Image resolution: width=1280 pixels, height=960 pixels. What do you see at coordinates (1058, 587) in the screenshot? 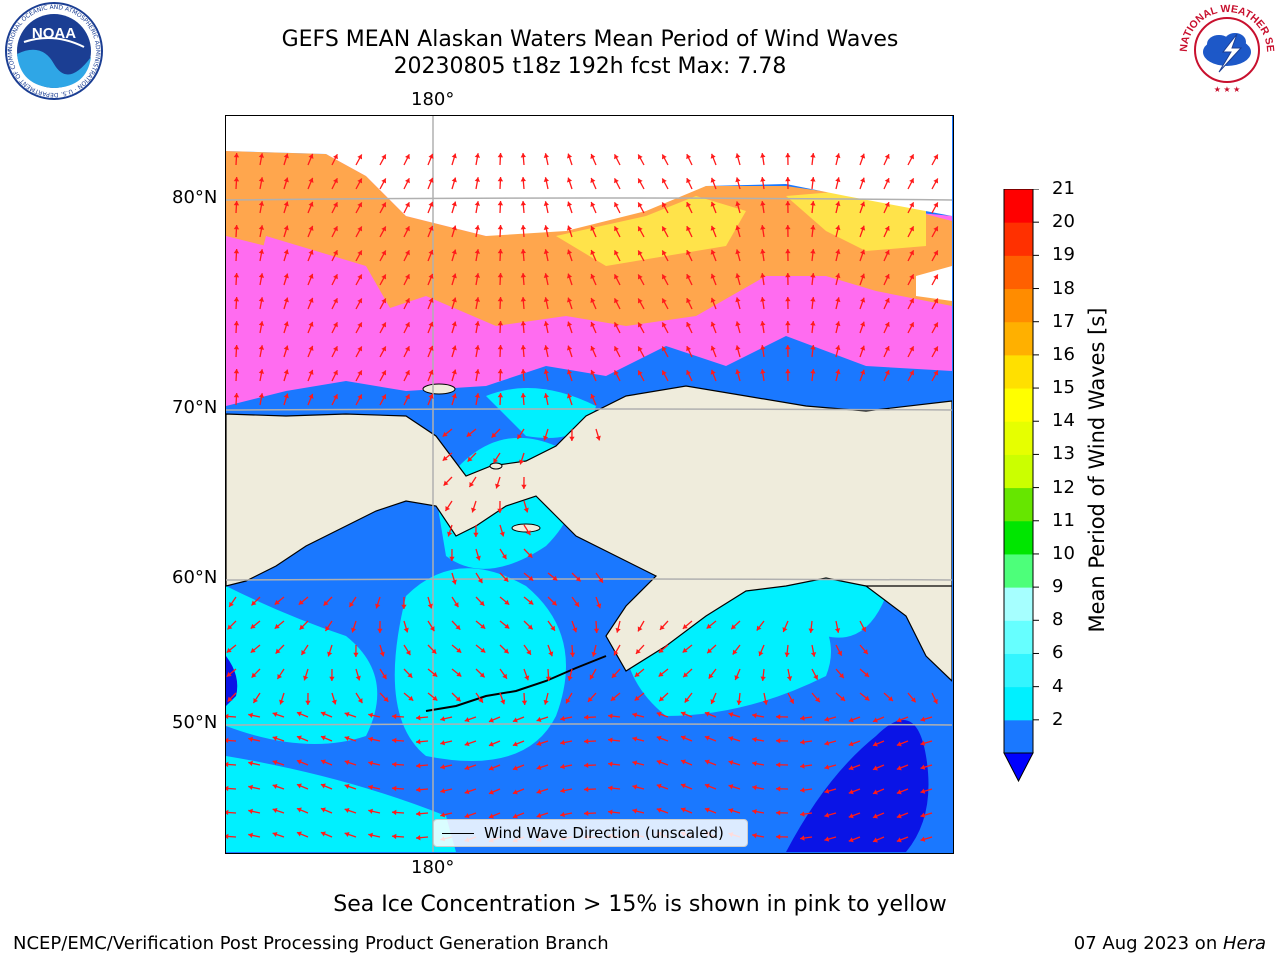
I see `colorbar-tick-label: 9` at bounding box center [1058, 587].